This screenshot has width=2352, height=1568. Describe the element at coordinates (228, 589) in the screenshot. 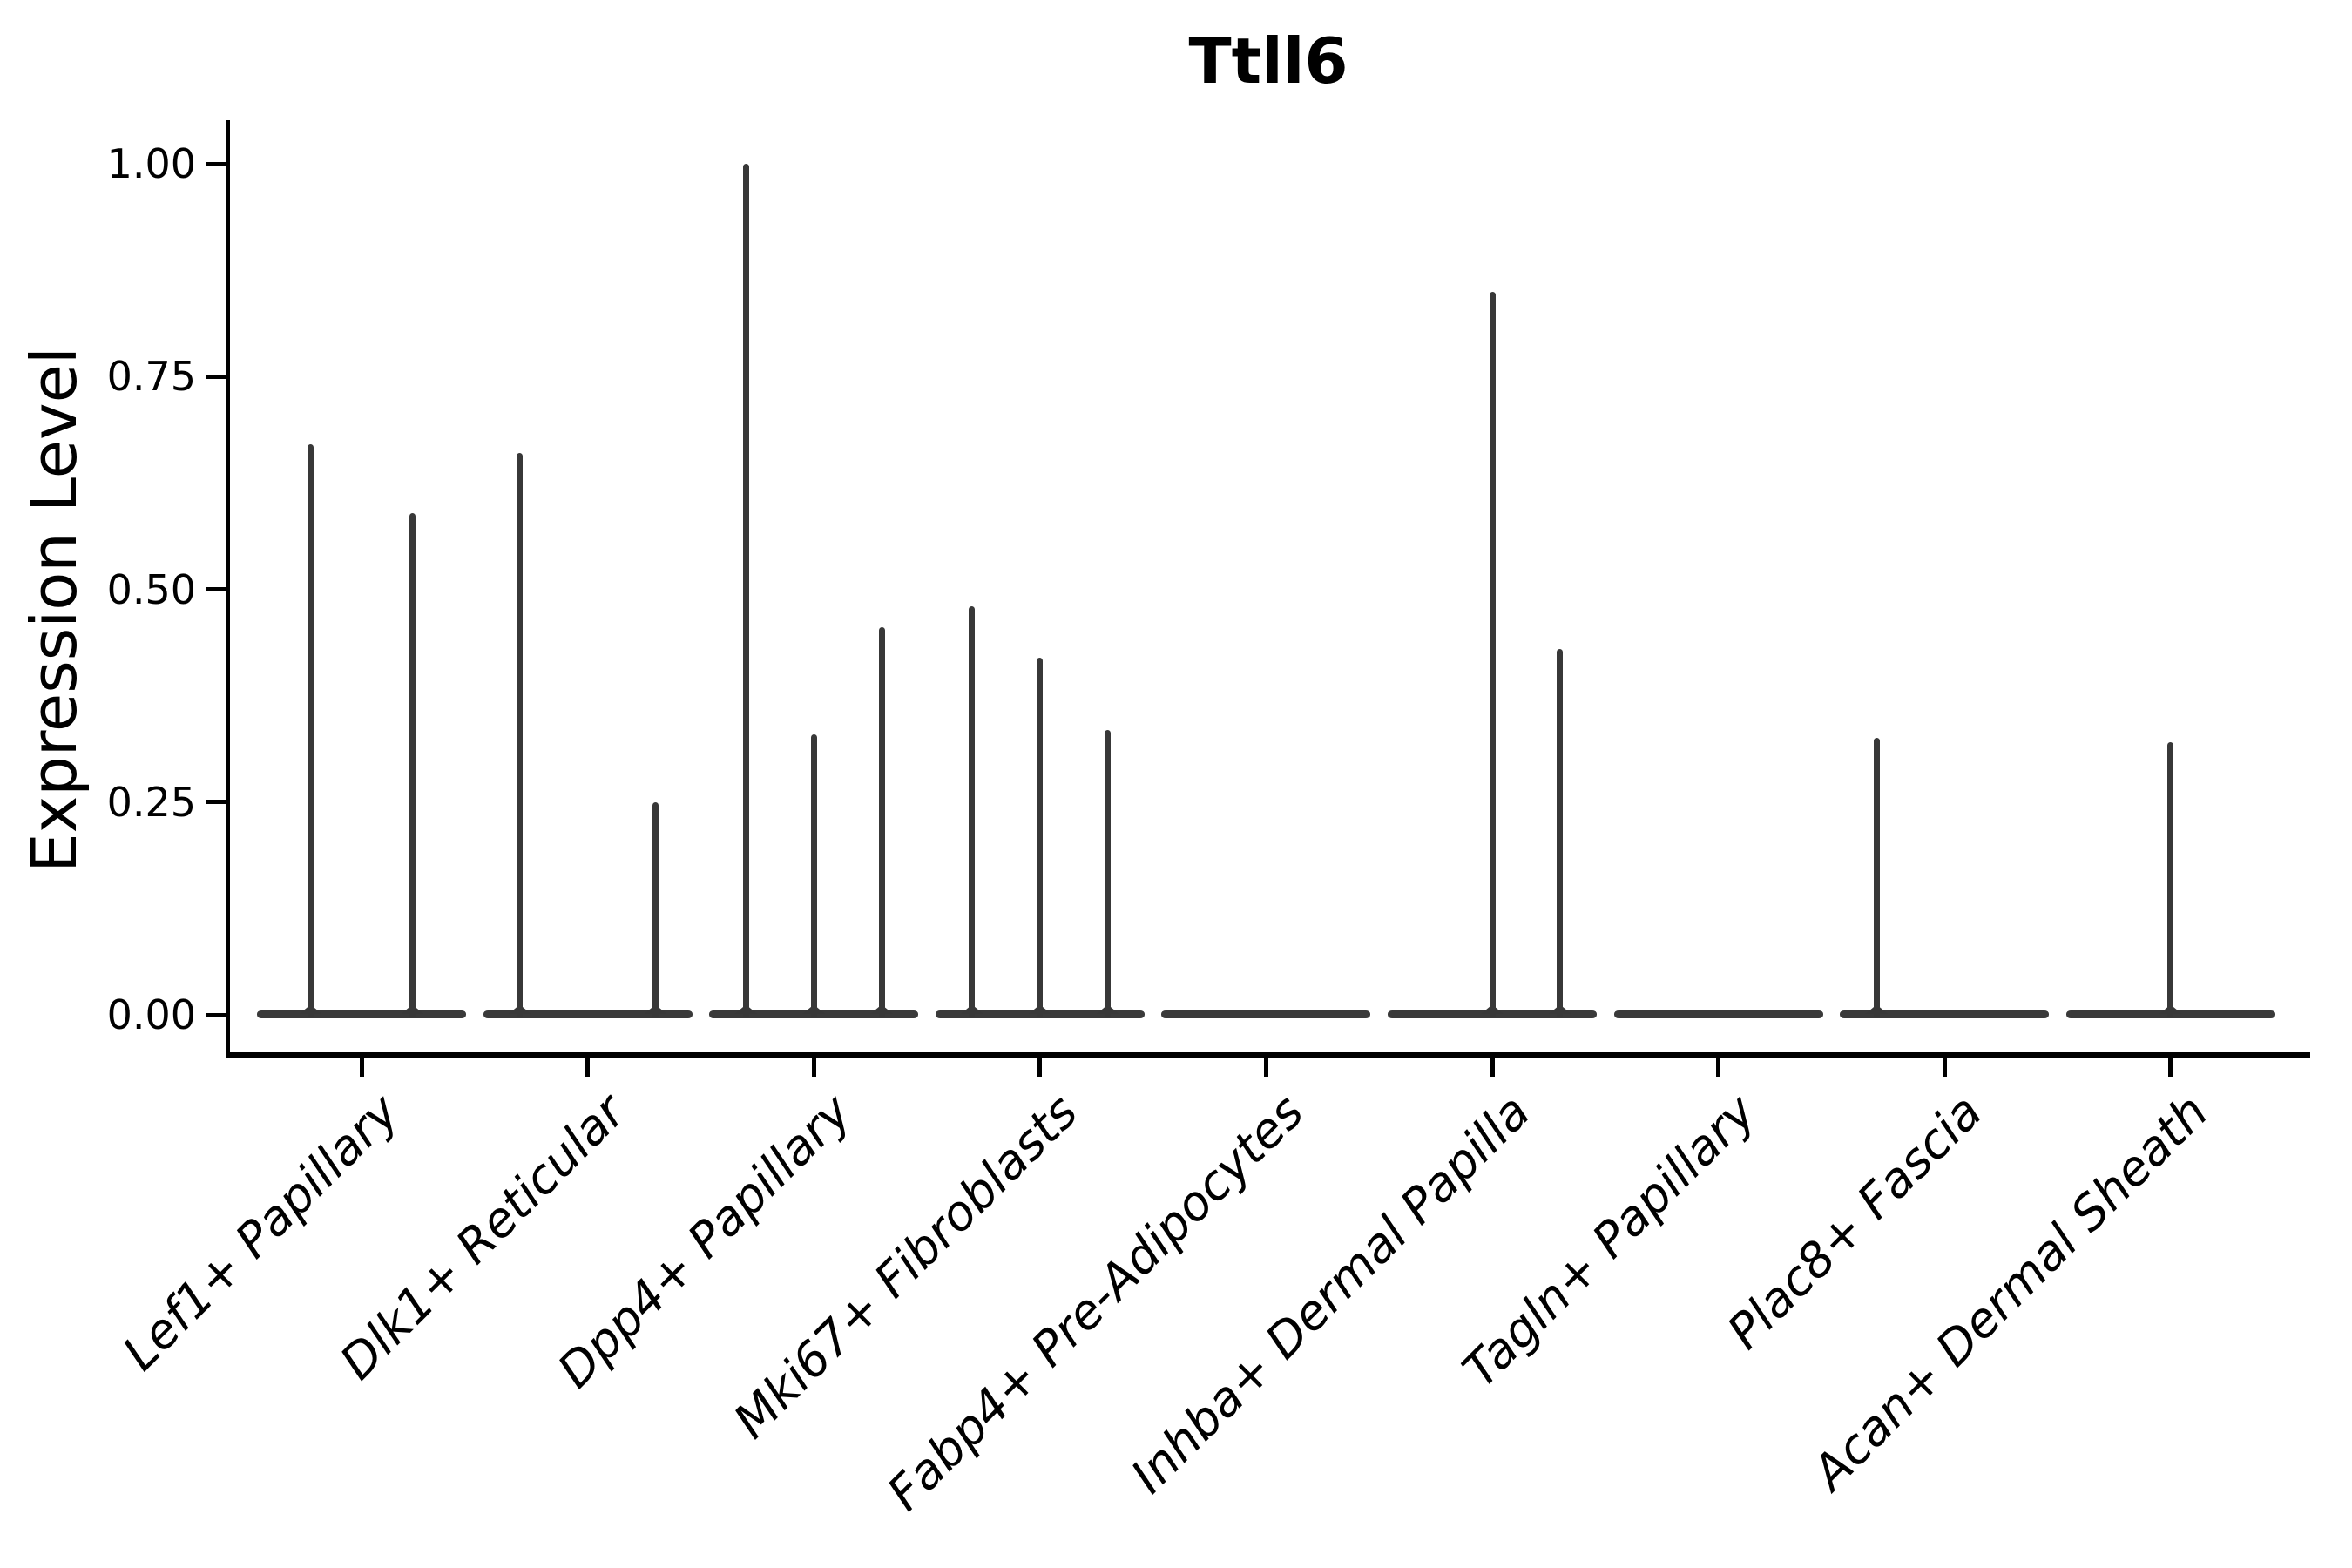

I see `y-axis-line` at that location.